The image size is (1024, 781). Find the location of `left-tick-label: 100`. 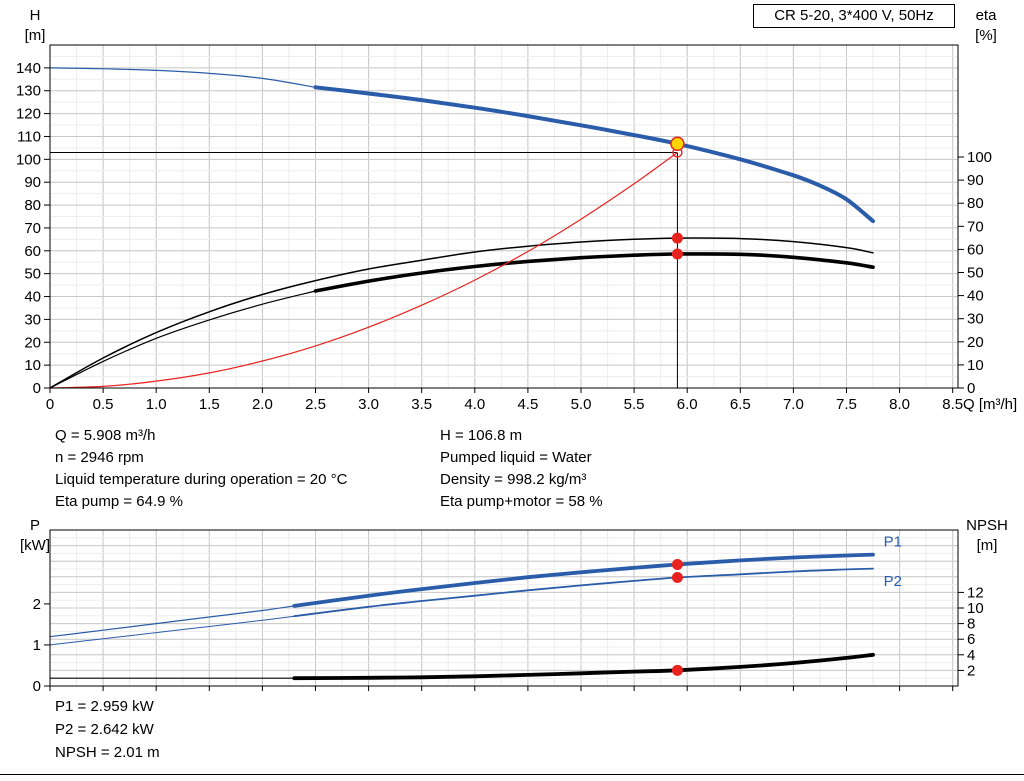

left-tick-label: 100 is located at coordinates (28, 159).